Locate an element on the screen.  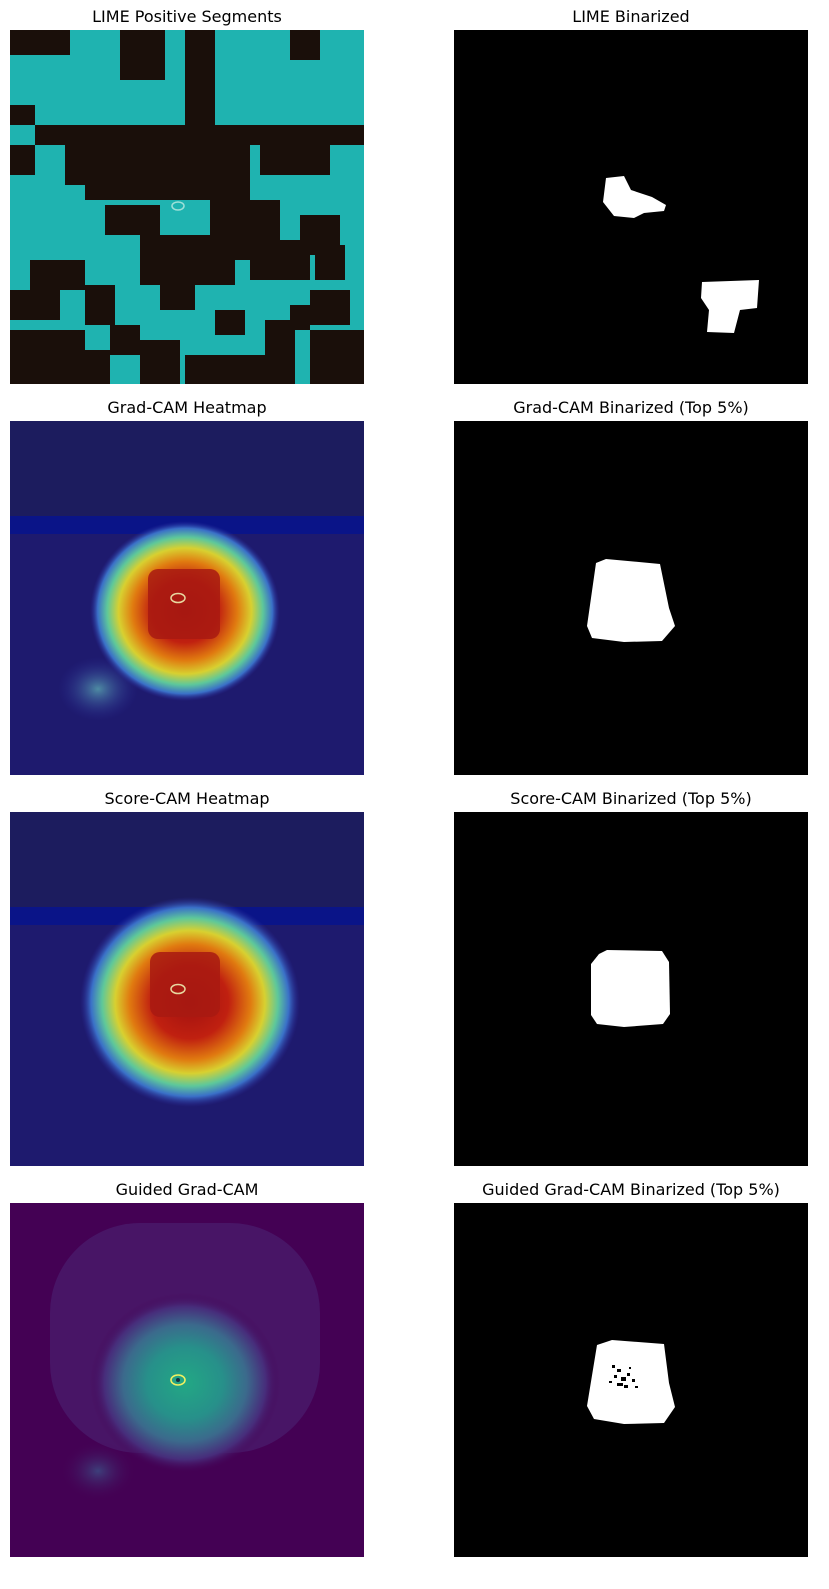
panel-title-guided-gradcam: Guided Grad-CAM is located at coordinates (187, 1189).